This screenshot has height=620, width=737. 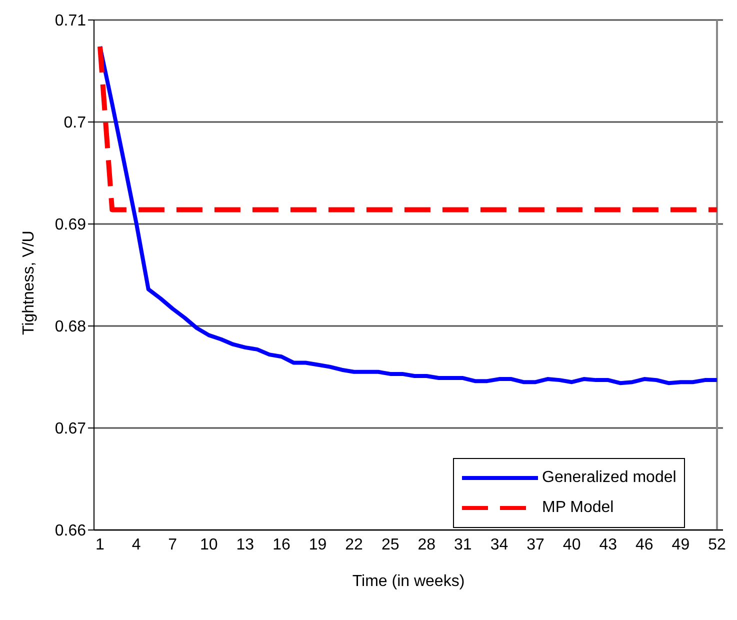 I want to click on x-tick-label: 40, so click(x=571, y=545).